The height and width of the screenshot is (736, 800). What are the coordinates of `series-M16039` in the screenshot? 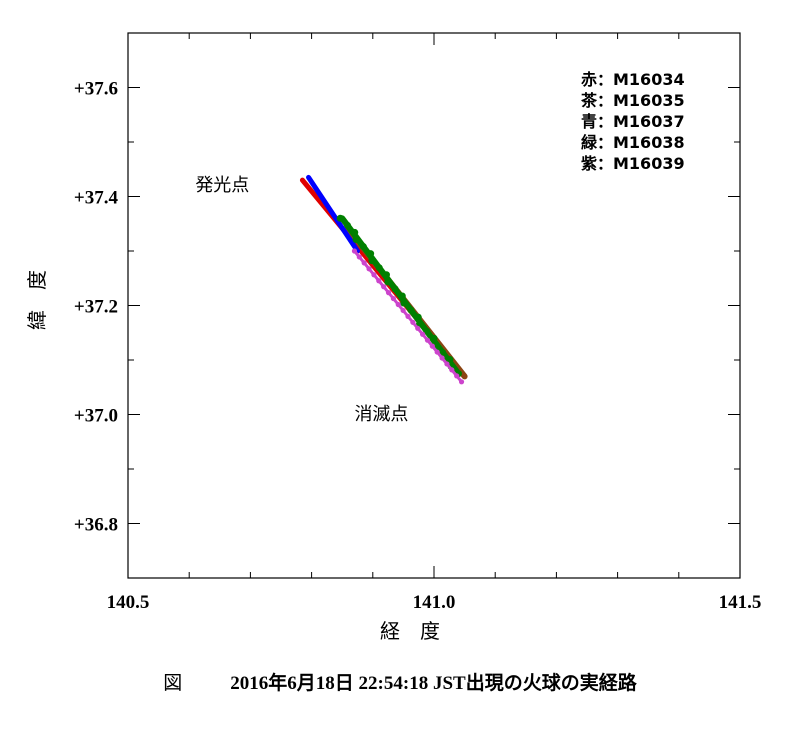 It's located at (408, 316).